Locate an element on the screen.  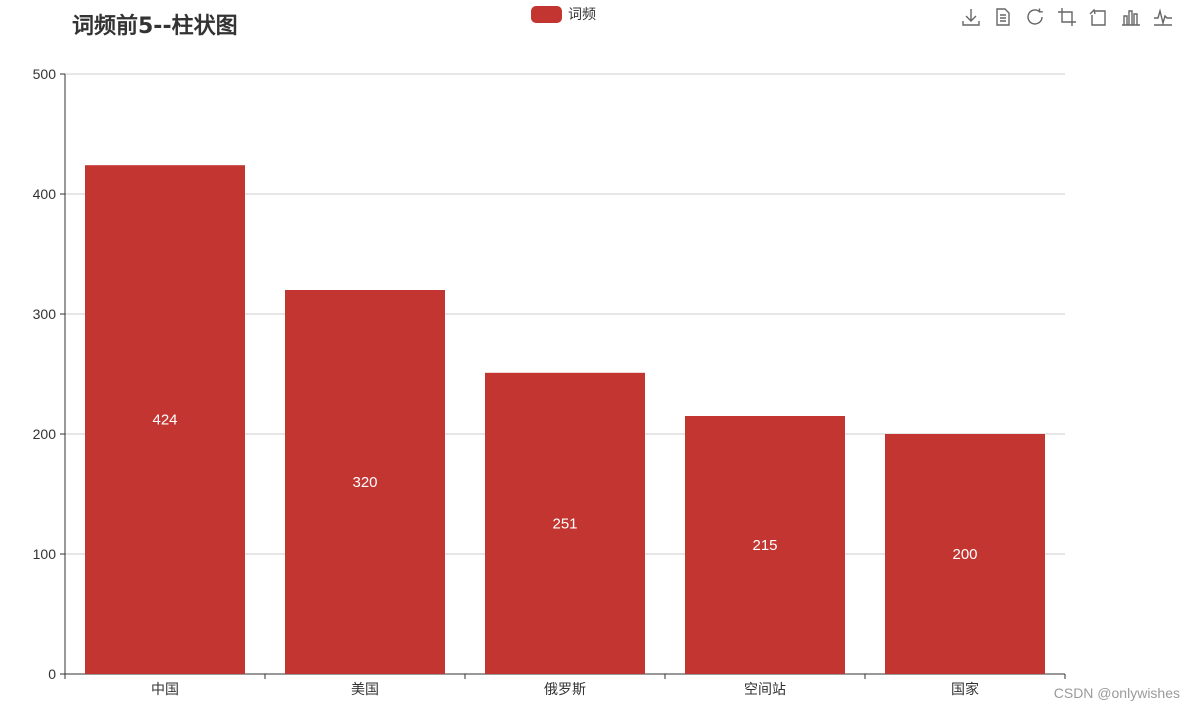
legend-item: 词频 is located at coordinates (563, 14).